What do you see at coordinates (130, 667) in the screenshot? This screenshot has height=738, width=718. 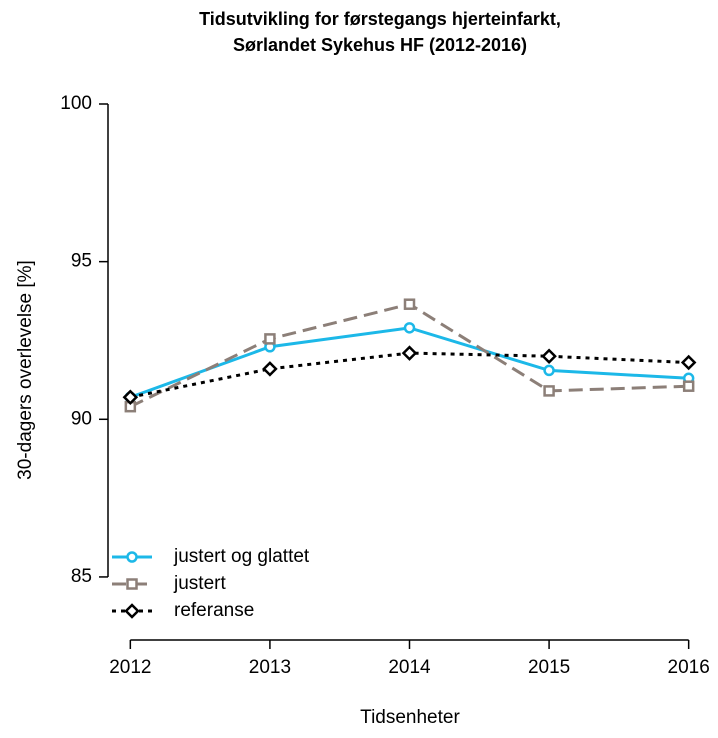 I see `x-tick-label: 2012` at bounding box center [130, 667].